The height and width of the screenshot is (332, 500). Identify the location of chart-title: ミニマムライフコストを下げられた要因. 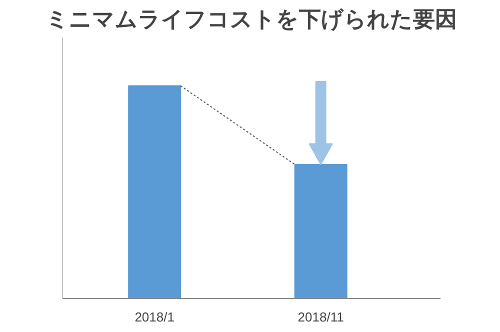
(251, 20).